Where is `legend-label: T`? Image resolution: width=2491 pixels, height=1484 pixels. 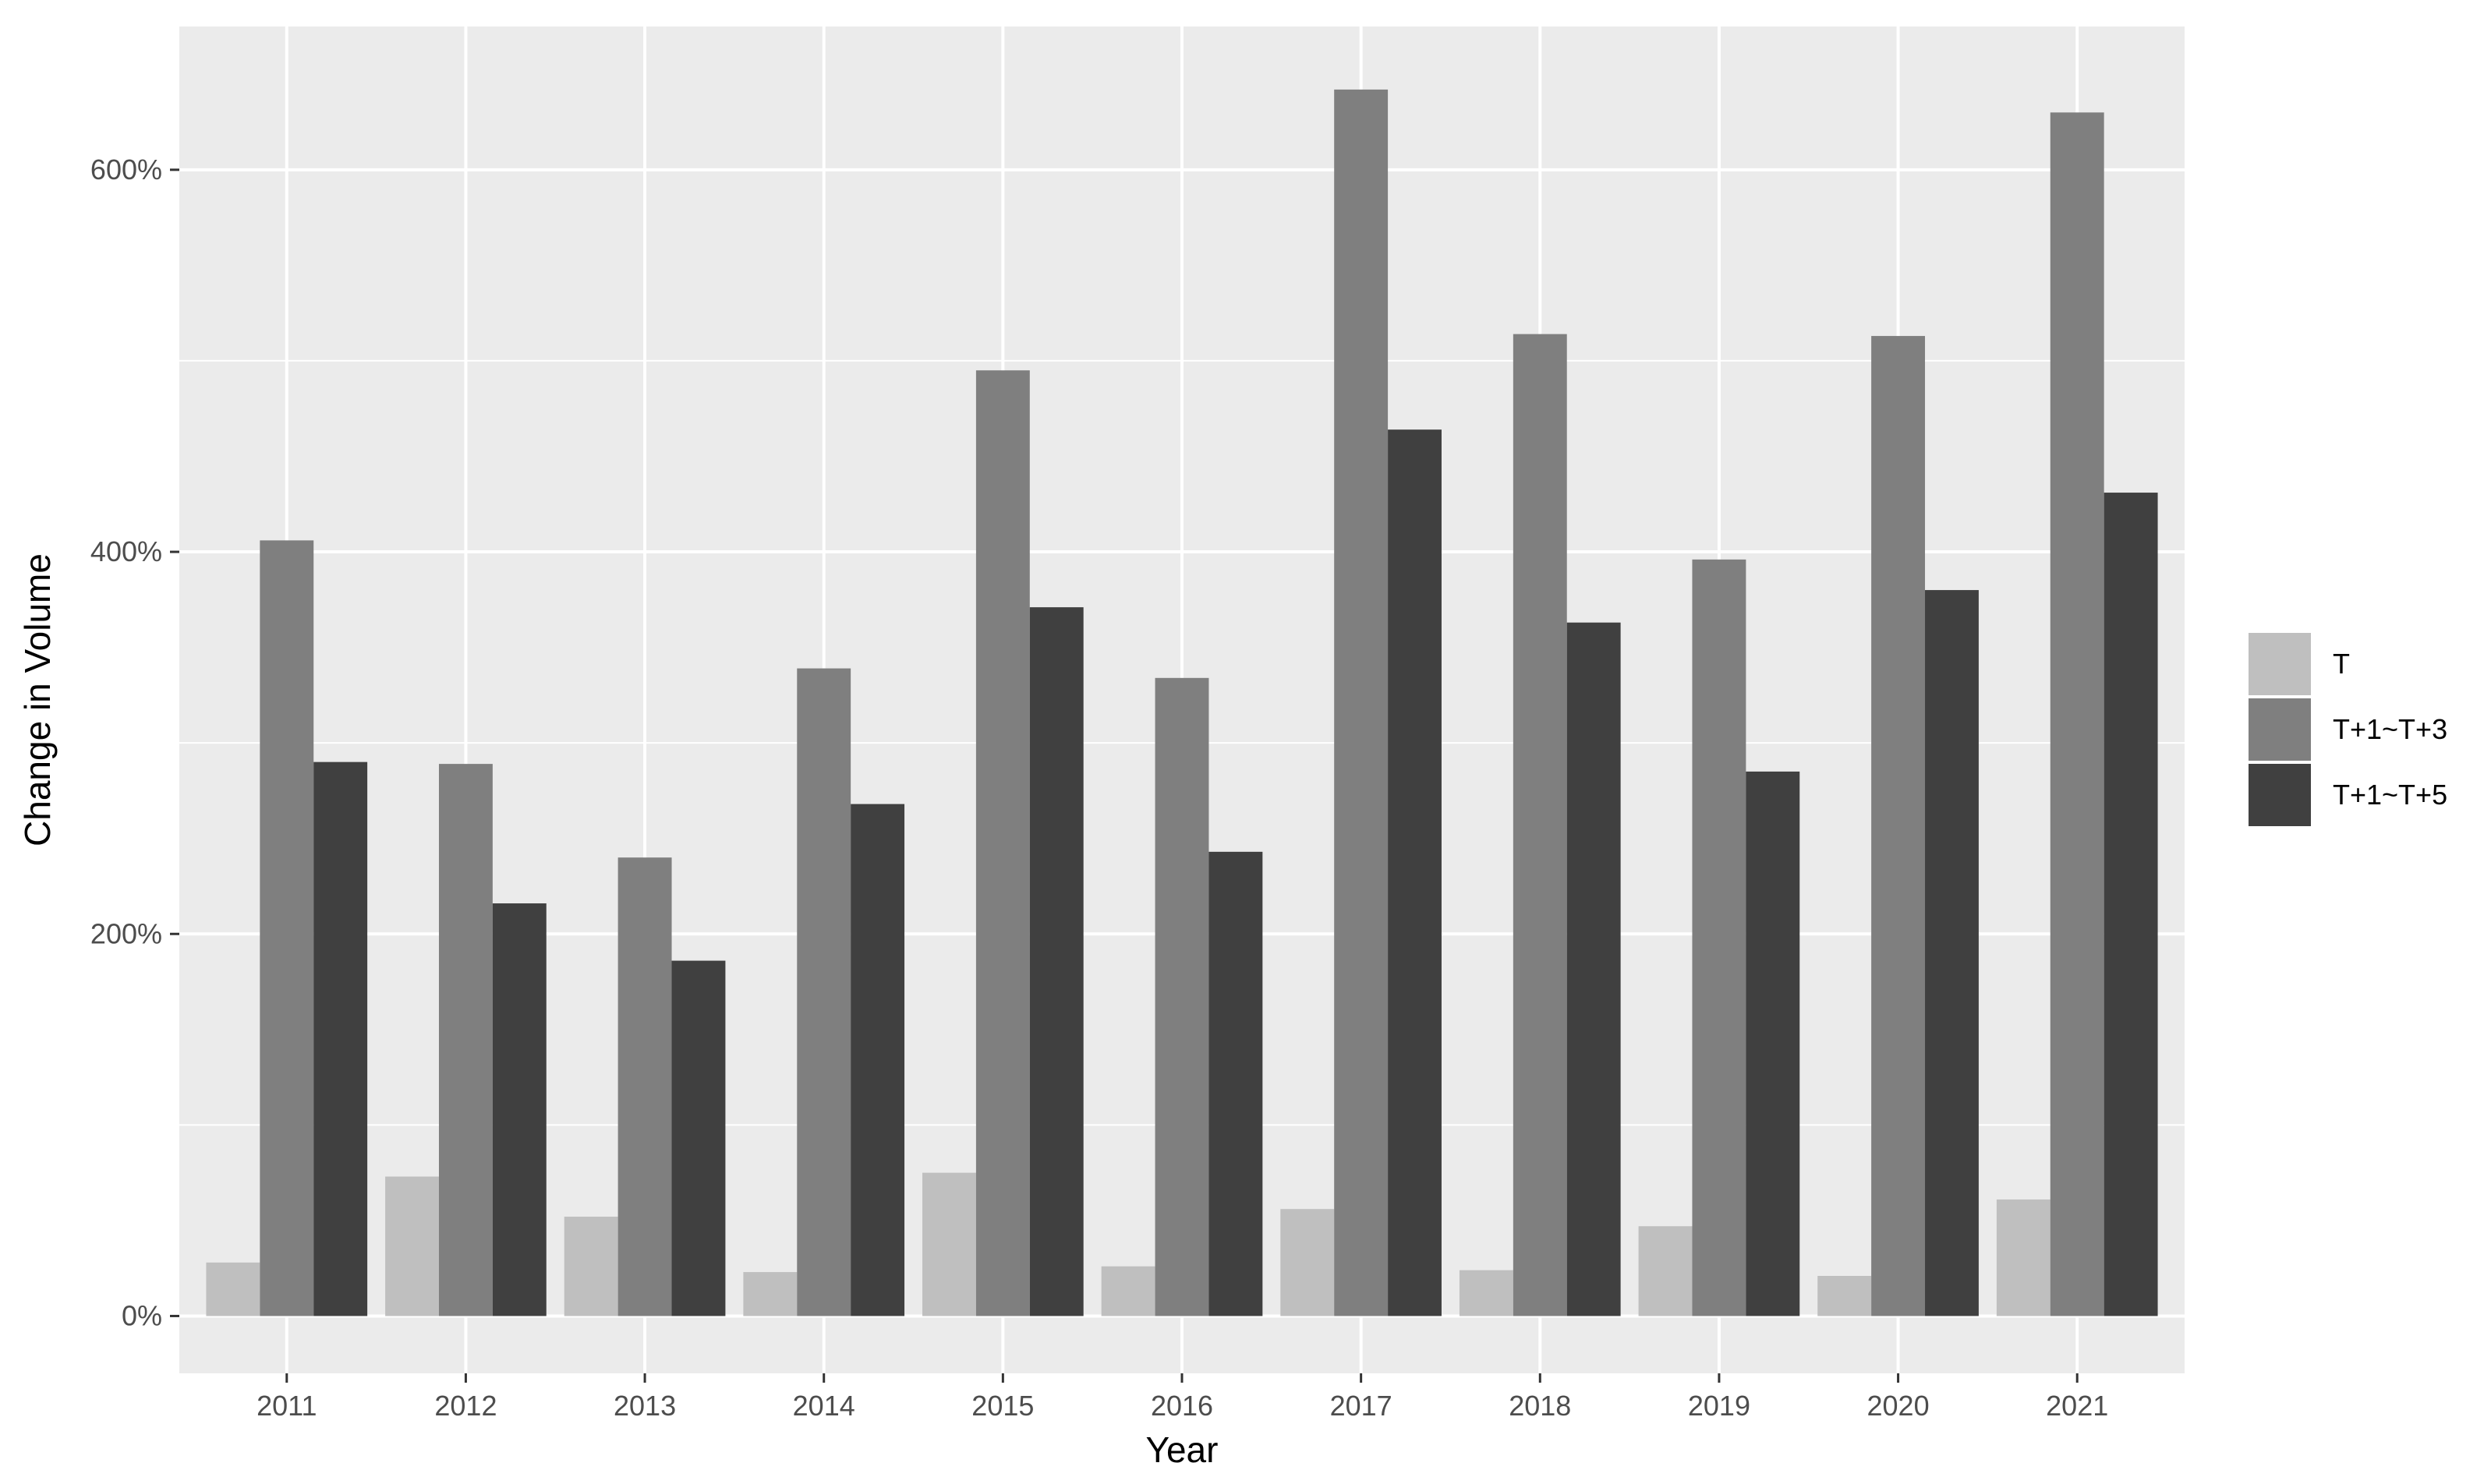 legend-label: T is located at coordinates (2341, 664).